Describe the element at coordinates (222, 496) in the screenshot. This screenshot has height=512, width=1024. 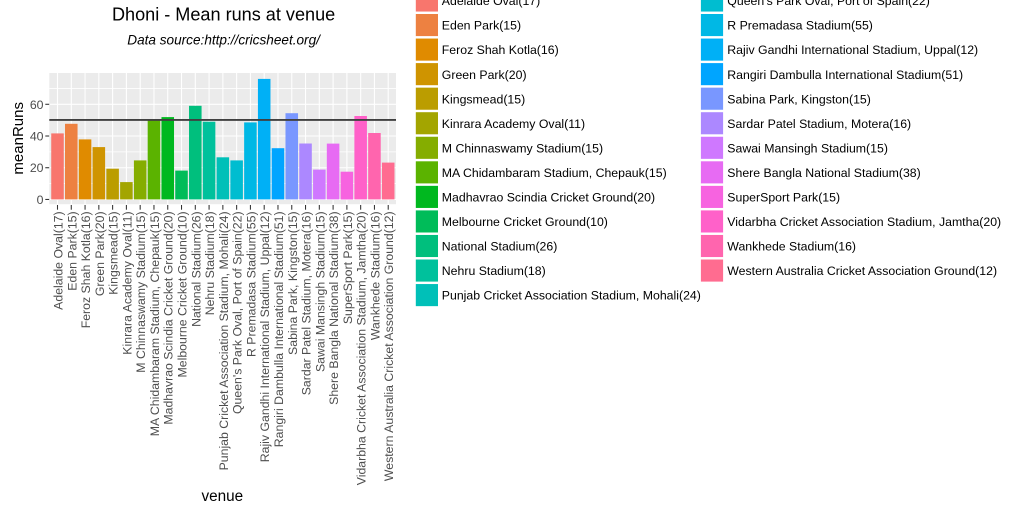
I see `svg-text: venue` at that location.